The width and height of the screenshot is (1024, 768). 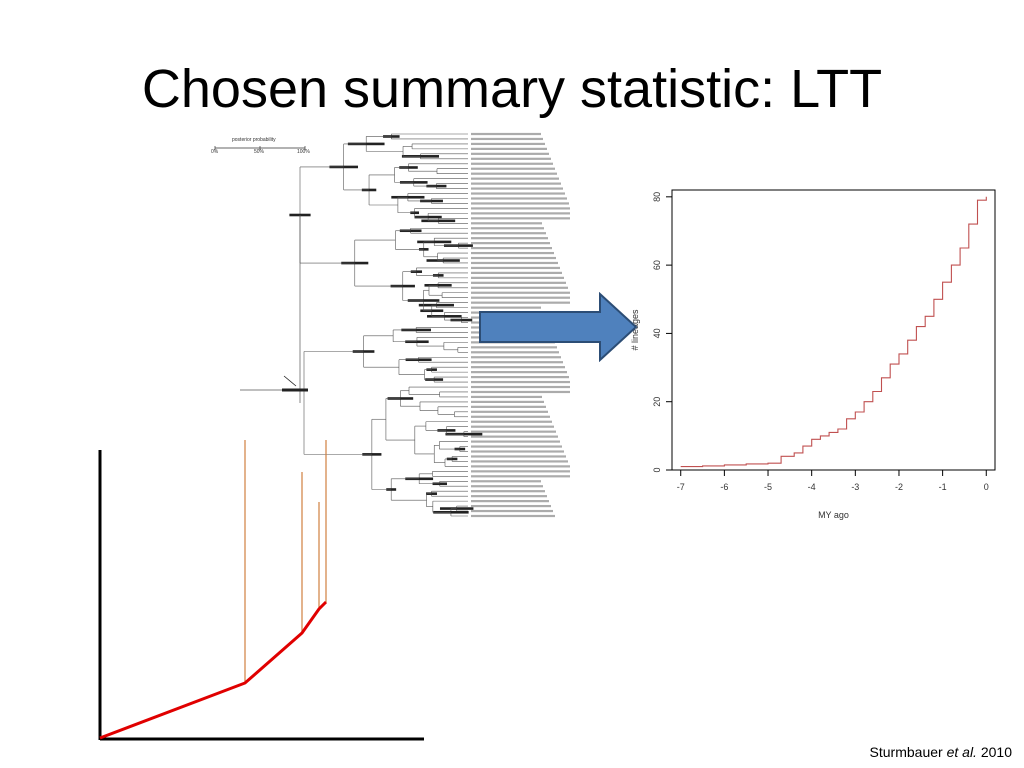 I want to click on citation-authors: Sturmbauer, so click(x=908, y=752).